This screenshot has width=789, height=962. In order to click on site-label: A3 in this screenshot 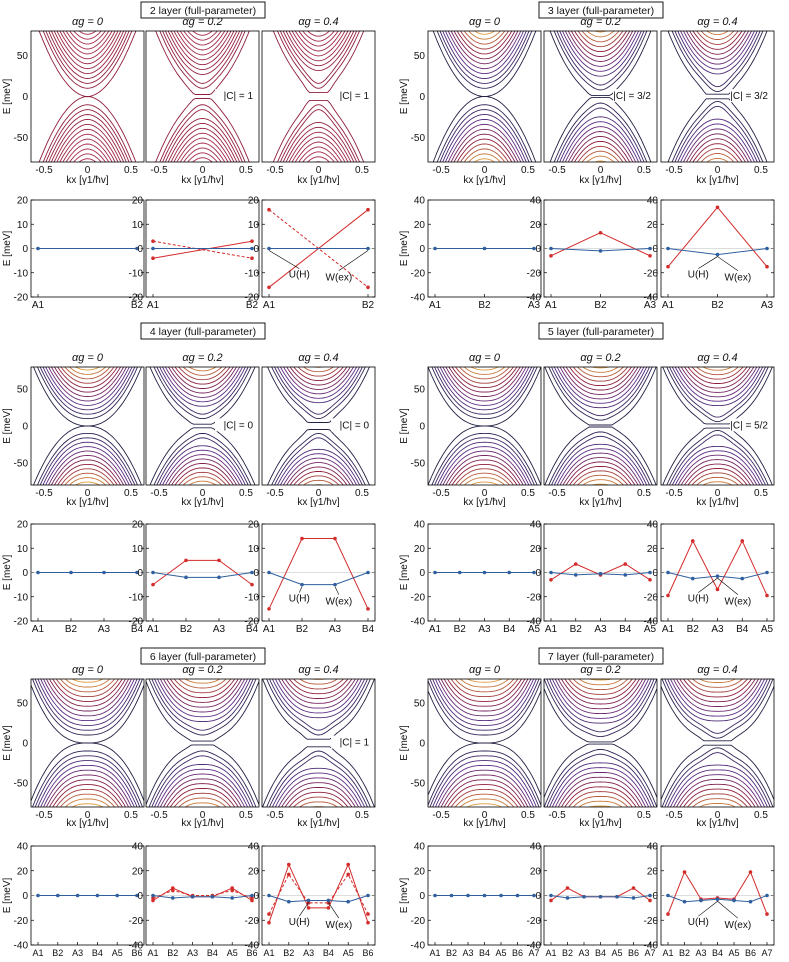, I will do `click(308, 953)`.